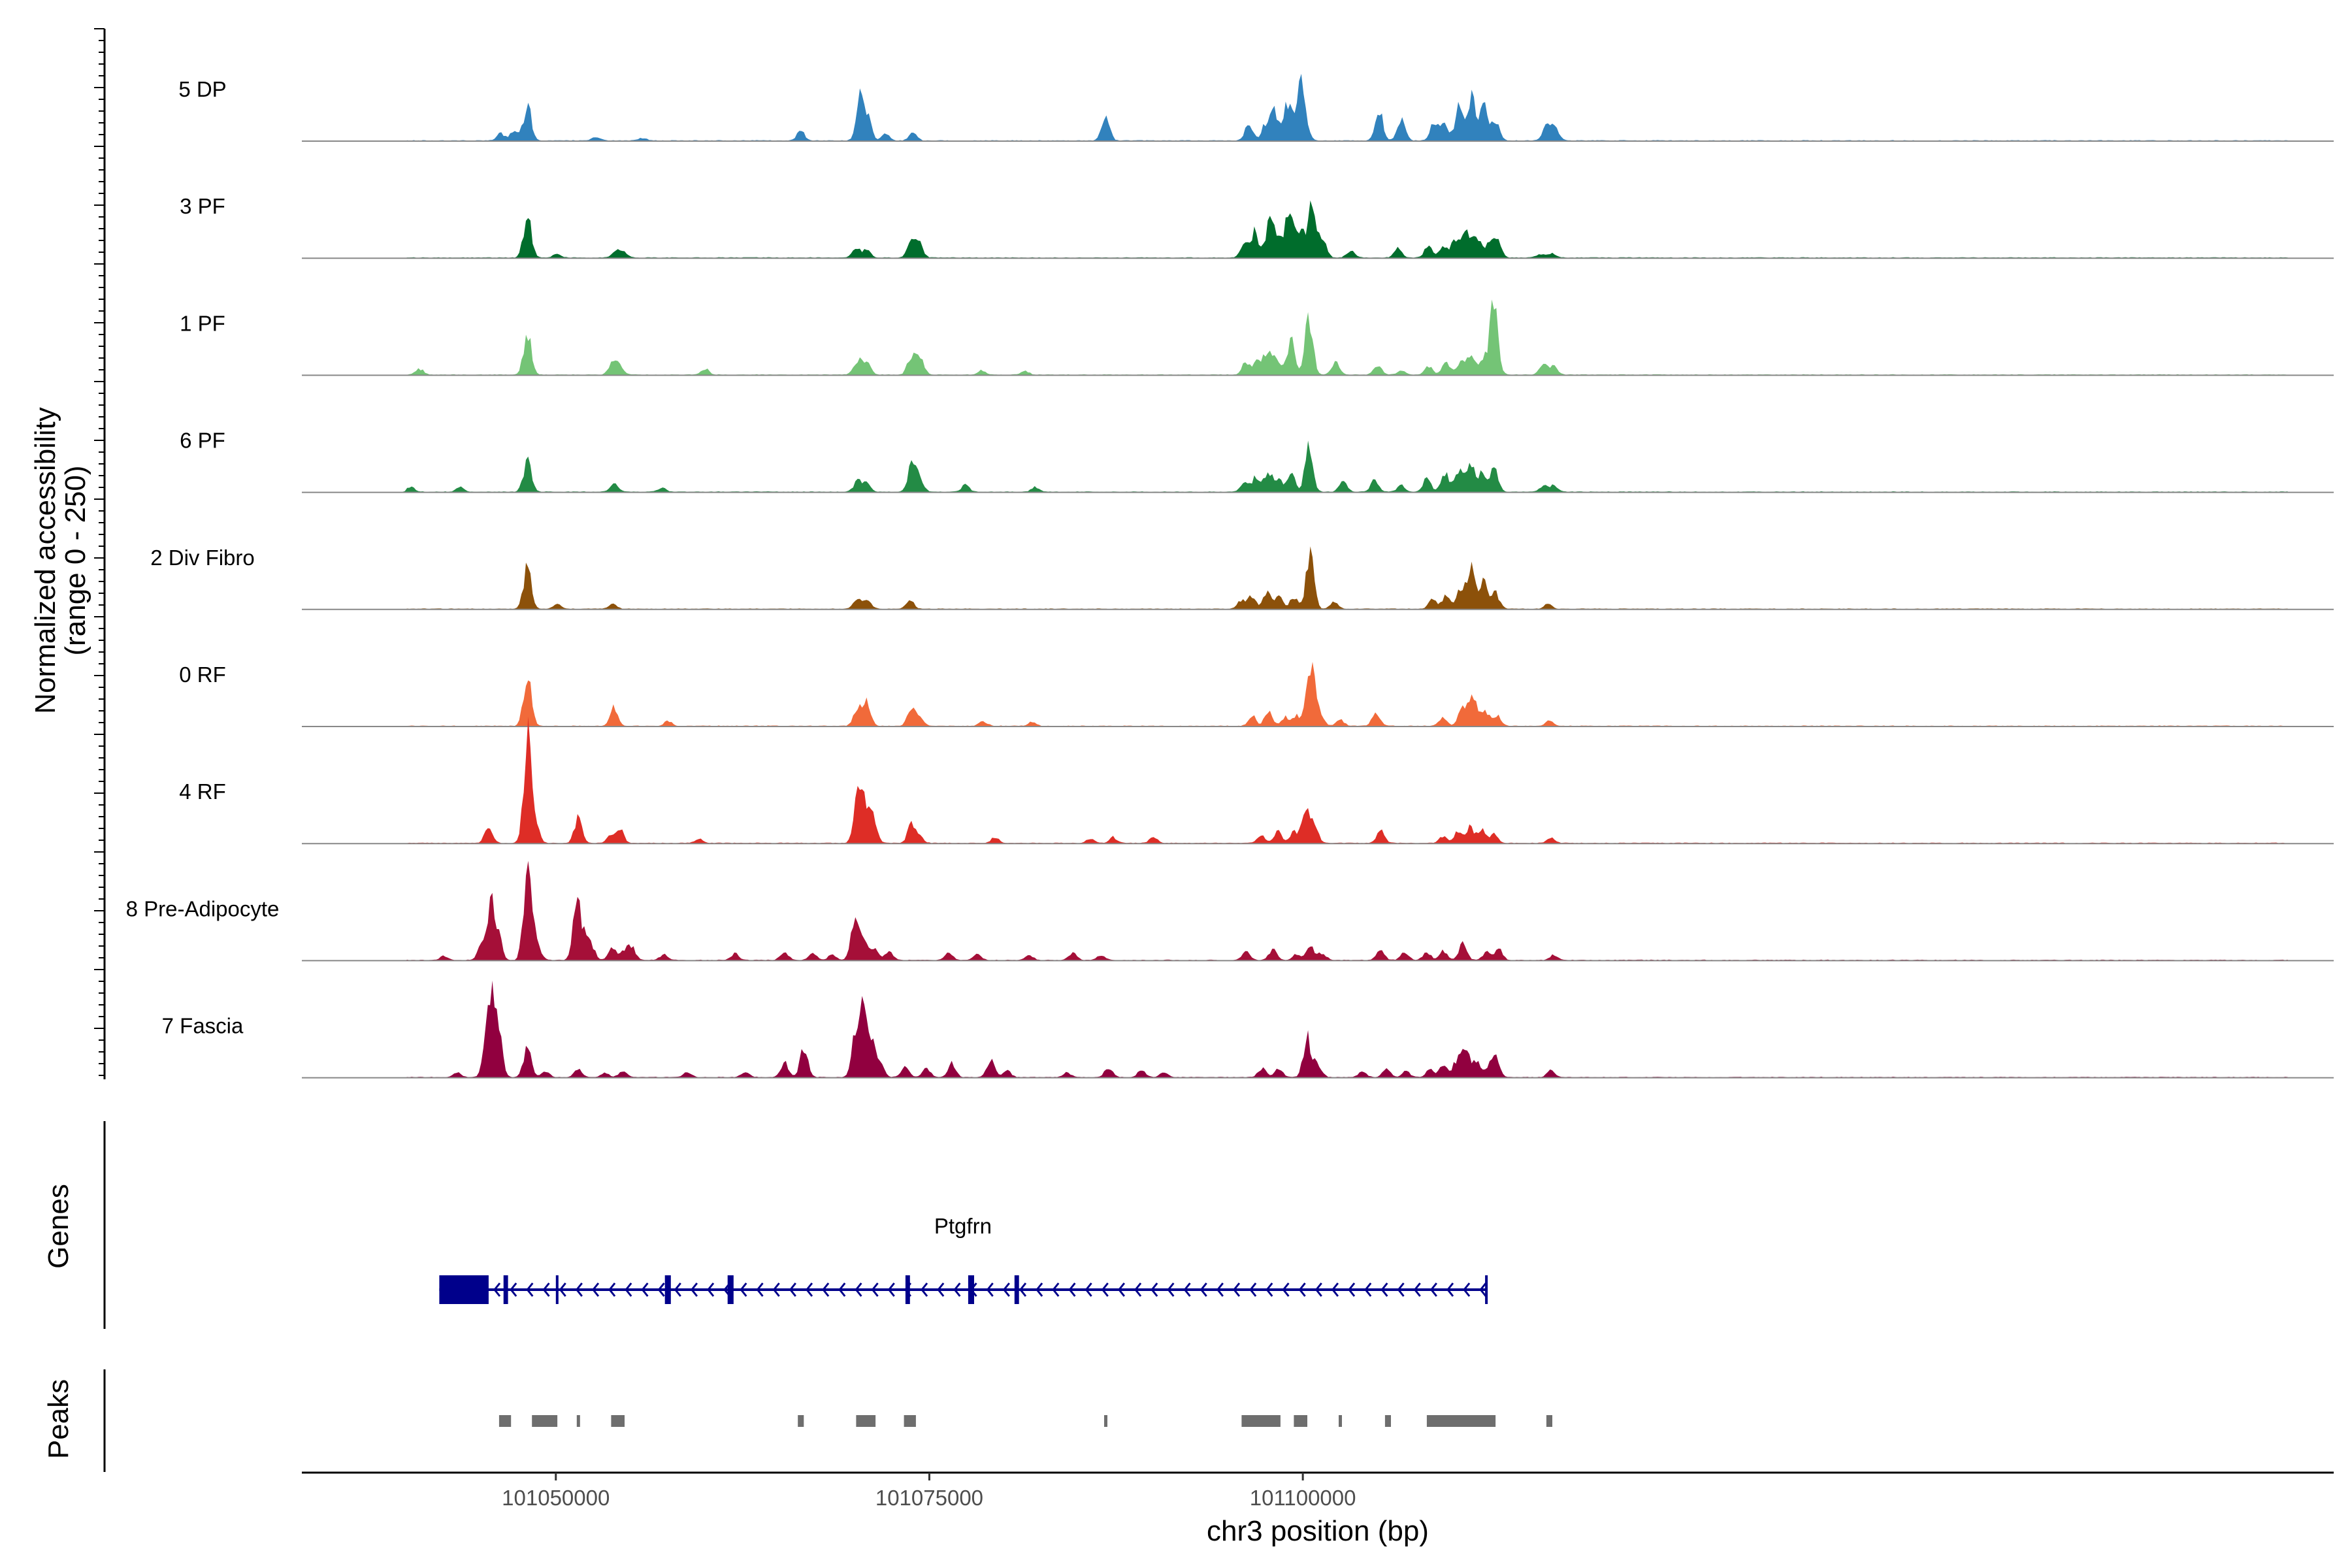  What do you see at coordinates (202, 558) in the screenshot?
I see `track-label: 2 Div Fibro` at bounding box center [202, 558].